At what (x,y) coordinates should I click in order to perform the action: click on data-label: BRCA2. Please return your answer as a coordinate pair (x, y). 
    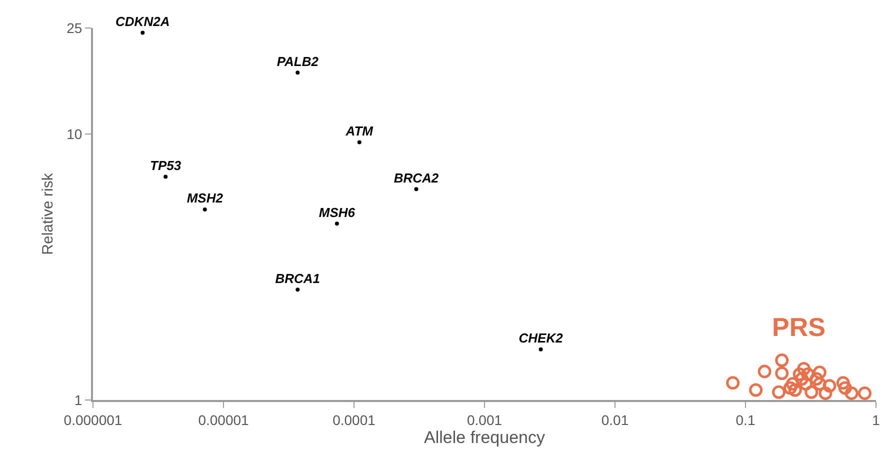
    Looking at the image, I should click on (417, 178).